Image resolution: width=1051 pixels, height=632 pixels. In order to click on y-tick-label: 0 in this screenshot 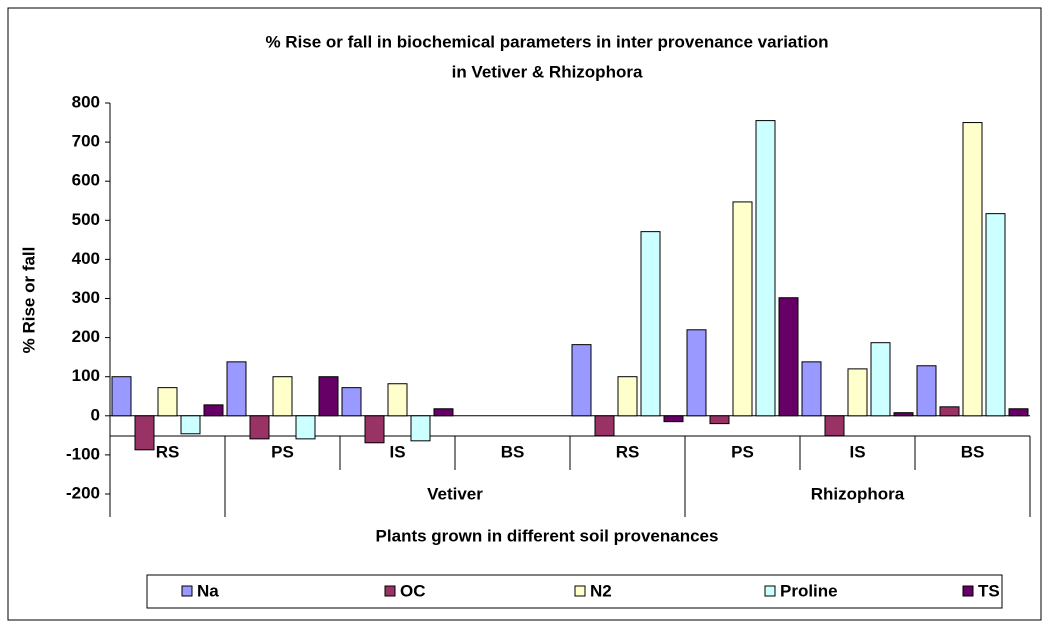, I will do `click(95, 414)`.